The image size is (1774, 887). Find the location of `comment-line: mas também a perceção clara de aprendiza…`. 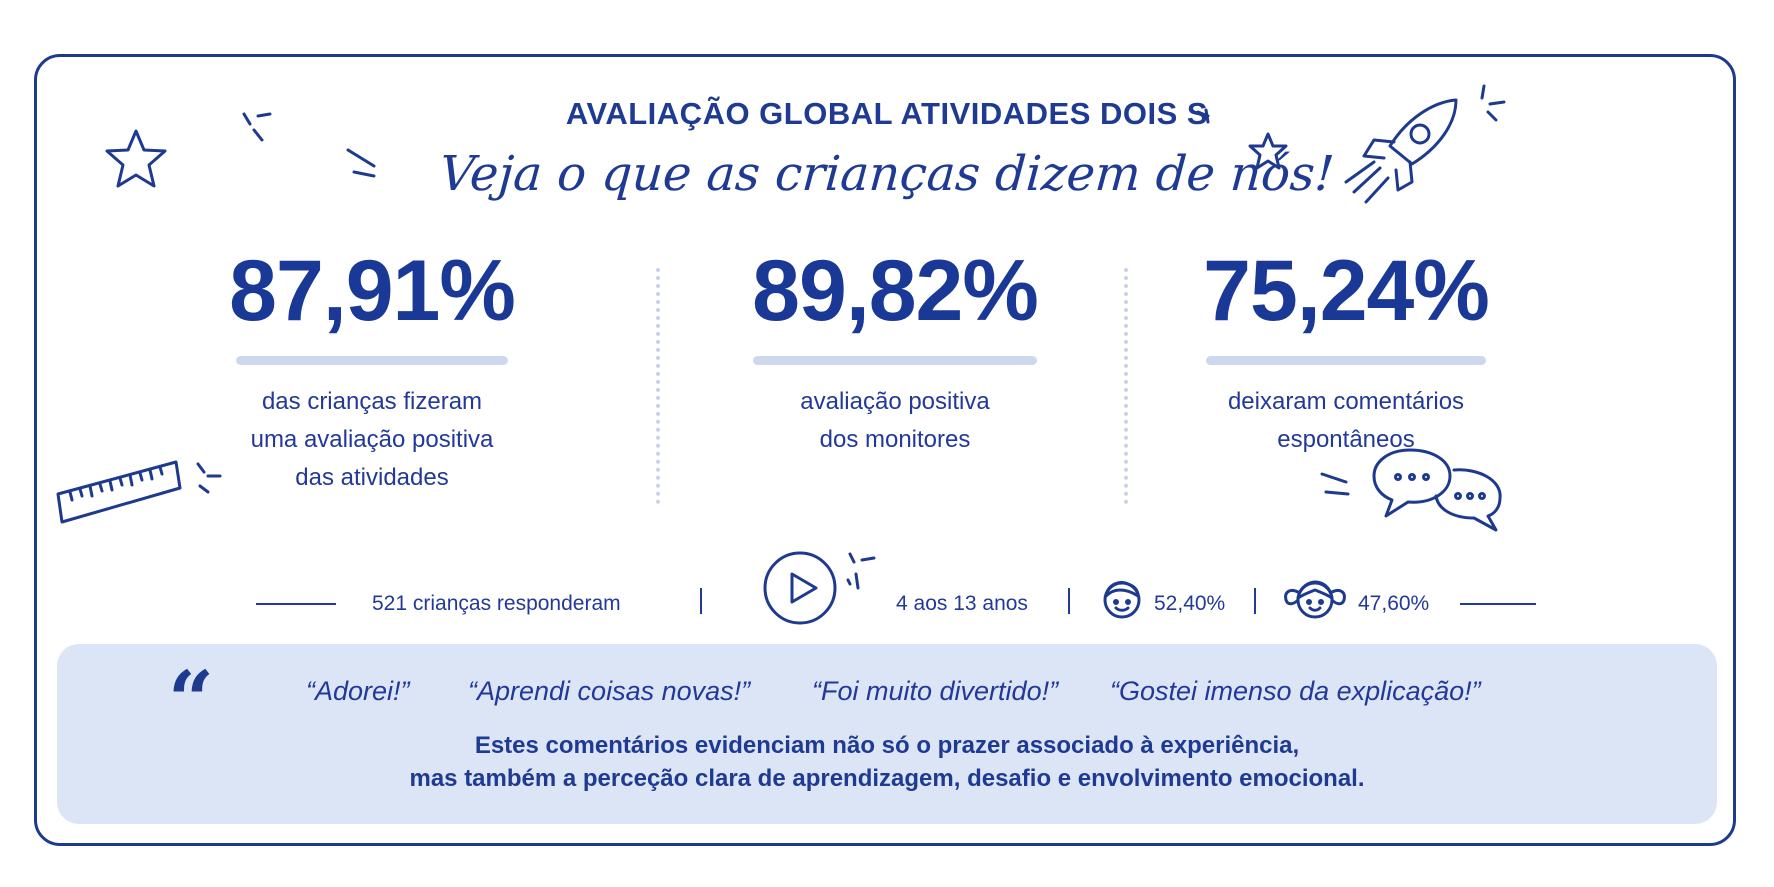

comment-line: mas também a perceção clara de aprendiza… is located at coordinates (887, 778).